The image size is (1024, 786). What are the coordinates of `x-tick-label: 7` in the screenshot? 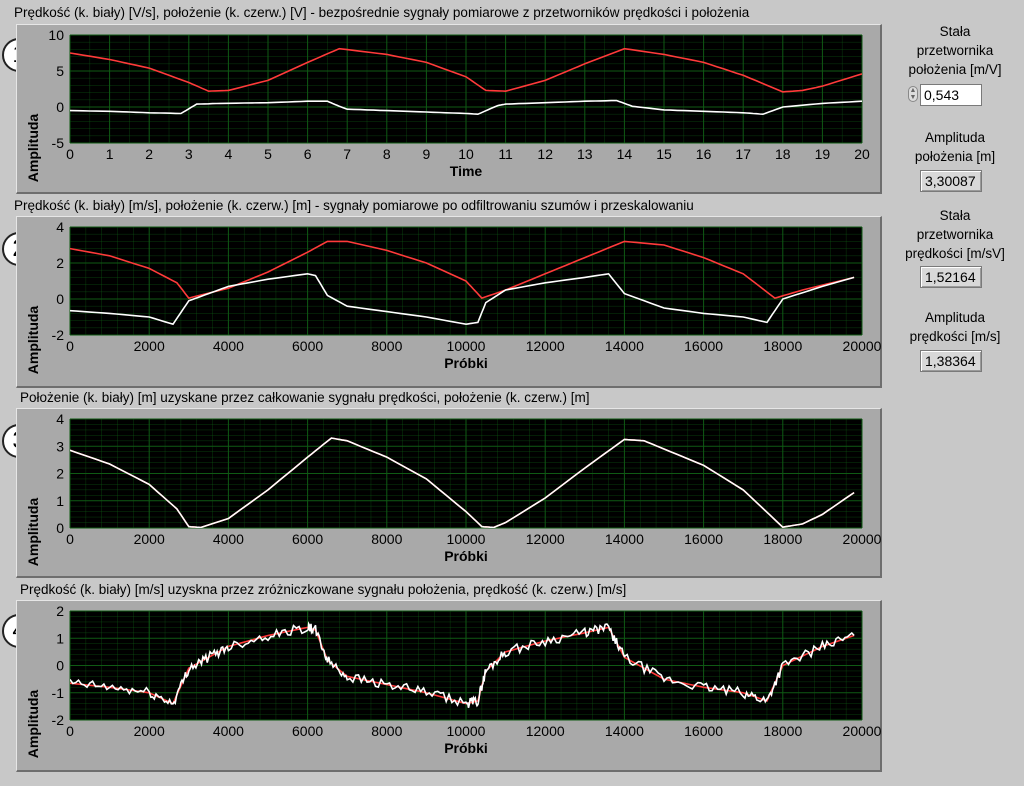 It's located at (347, 154).